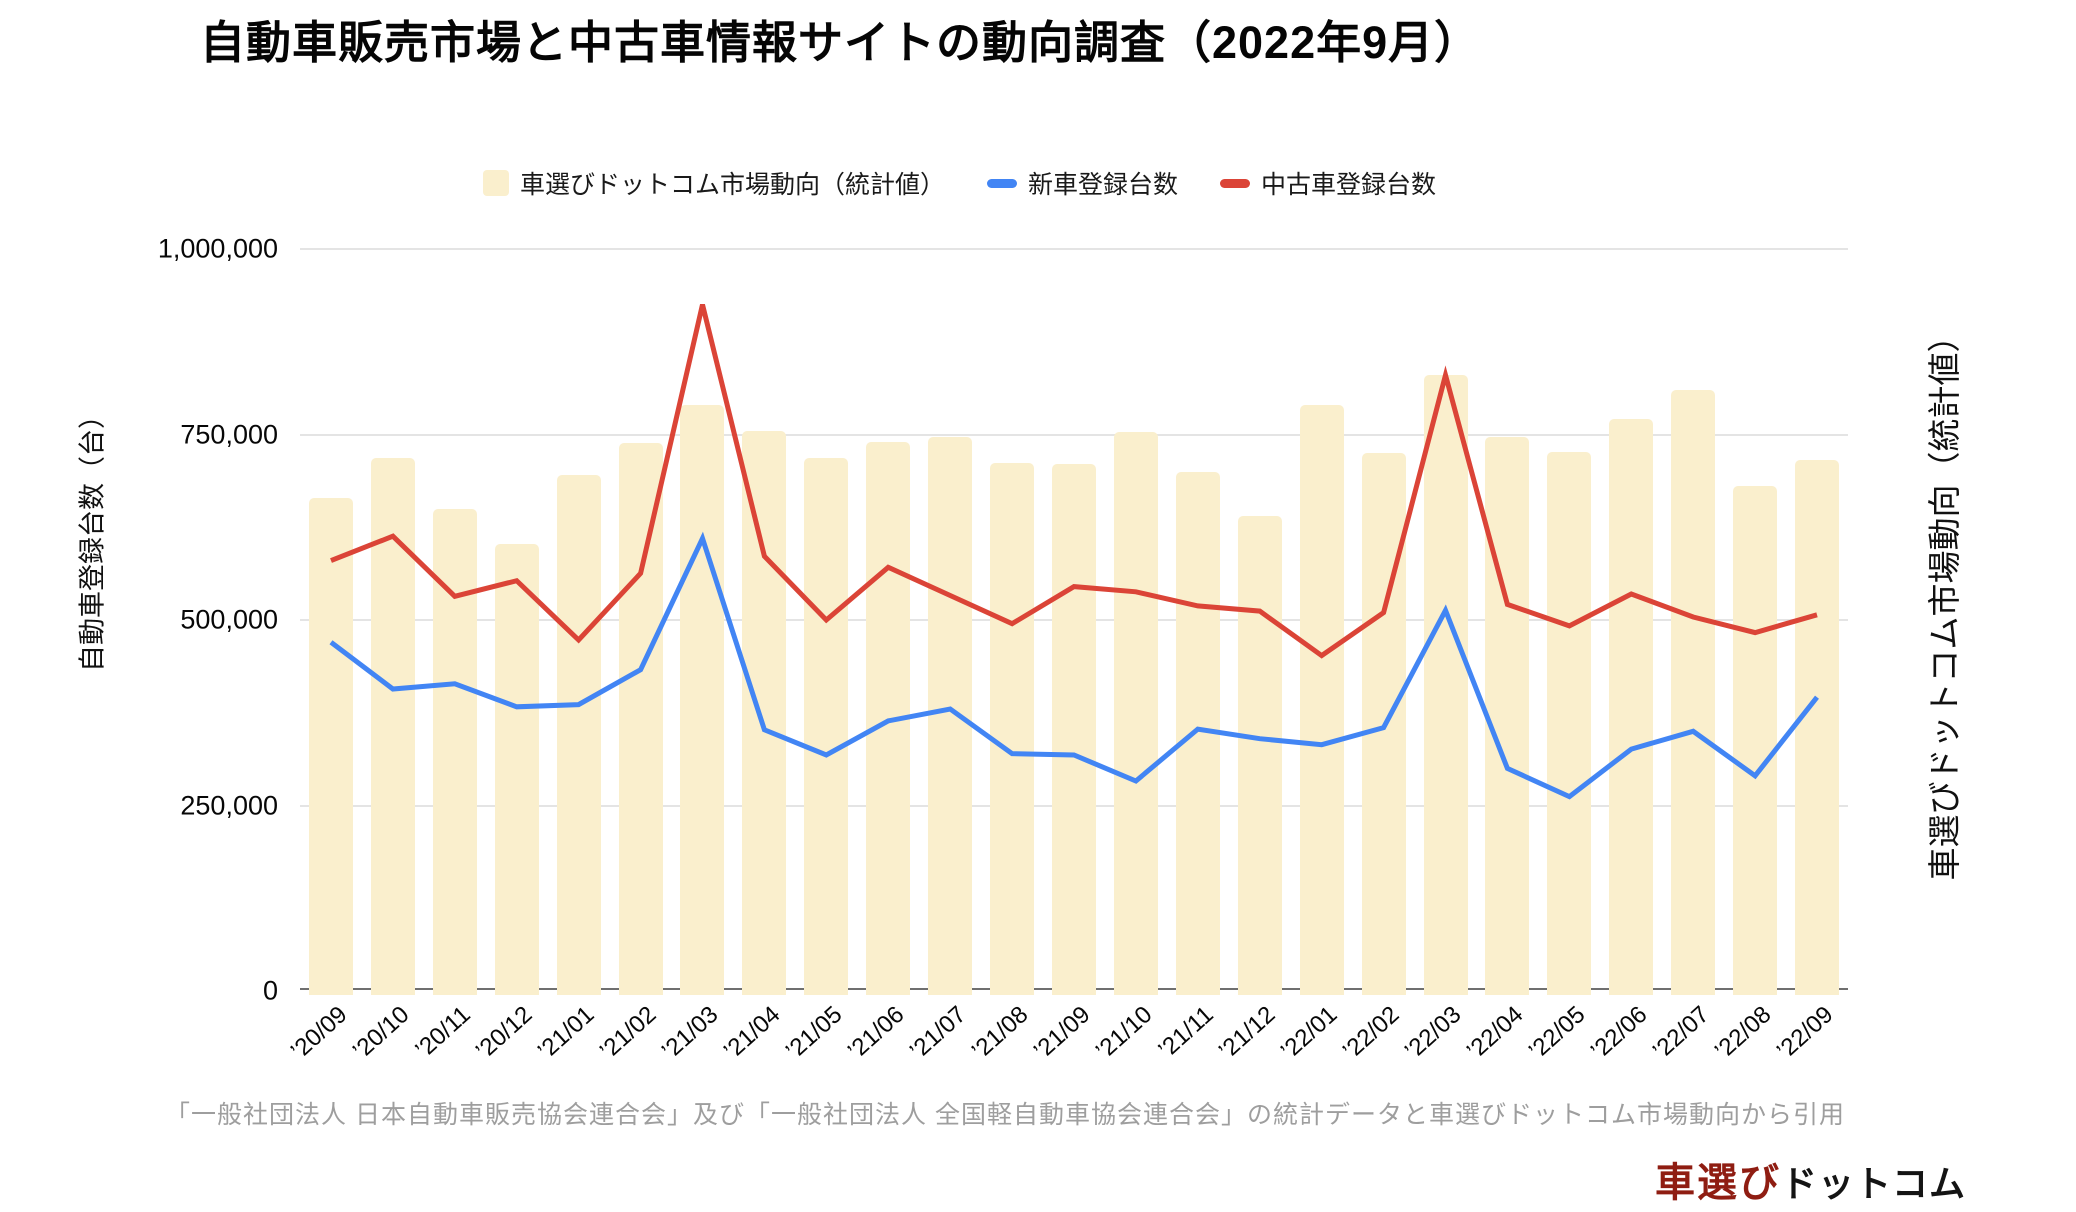 The height and width of the screenshot is (1212, 2076). Describe the element at coordinates (840, 42) in the screenshot. I see `page-title: 自動車販売市場と中古車情報サイトの動向調査（2022年9月）` at that location.